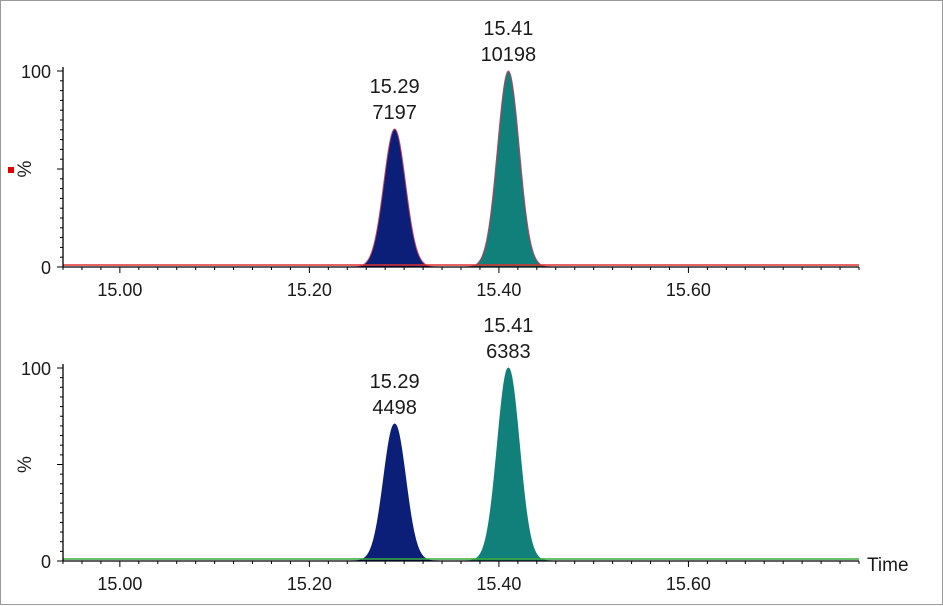 The image size is (943, 606). I want to click on peak-area-label: 6383, so click(508, 352).